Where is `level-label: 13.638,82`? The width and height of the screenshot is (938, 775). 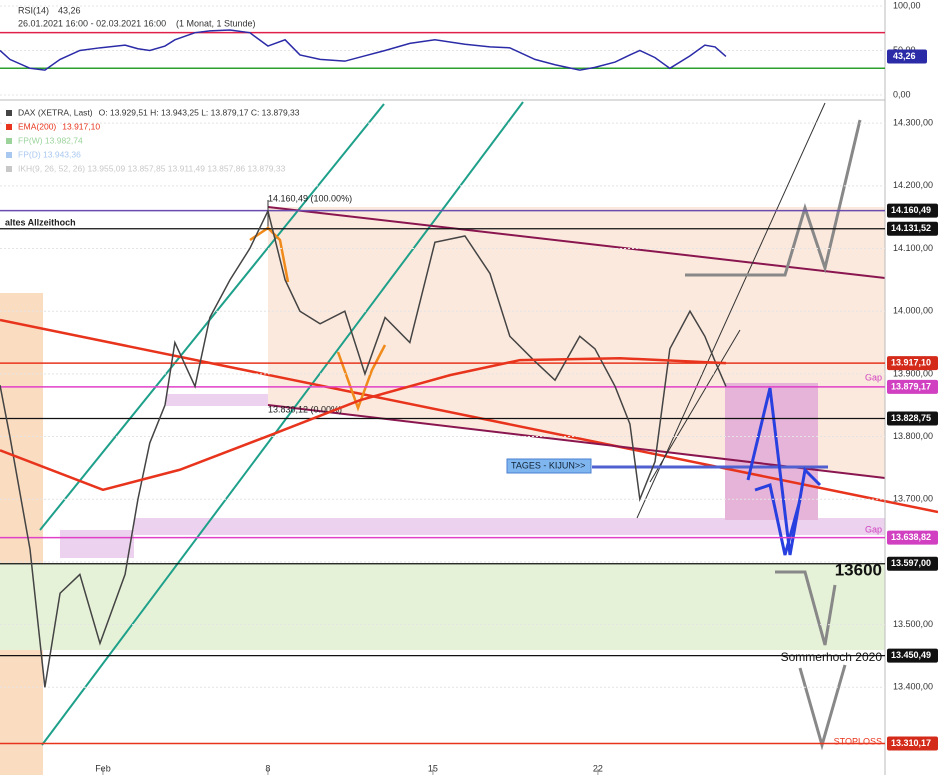
level-label: 13.638,82 is located at coordinates (911, 537).